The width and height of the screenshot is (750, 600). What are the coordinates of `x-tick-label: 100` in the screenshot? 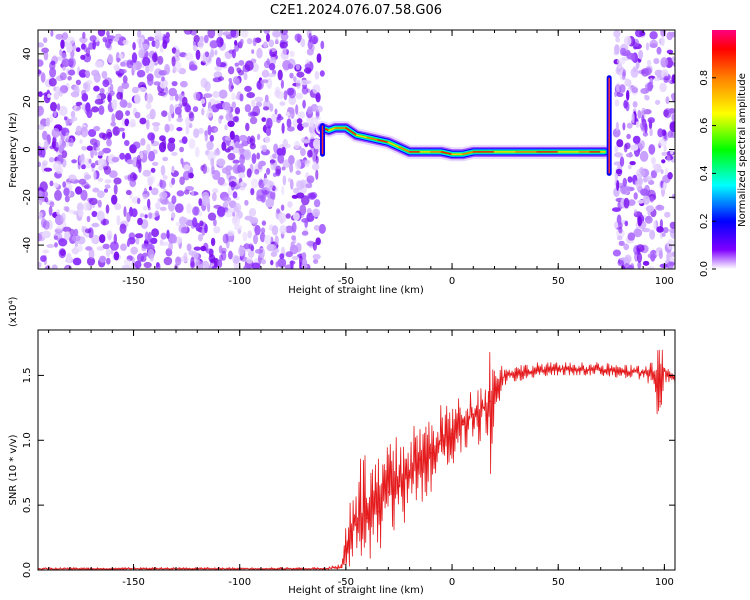 It's located at (664, 281).